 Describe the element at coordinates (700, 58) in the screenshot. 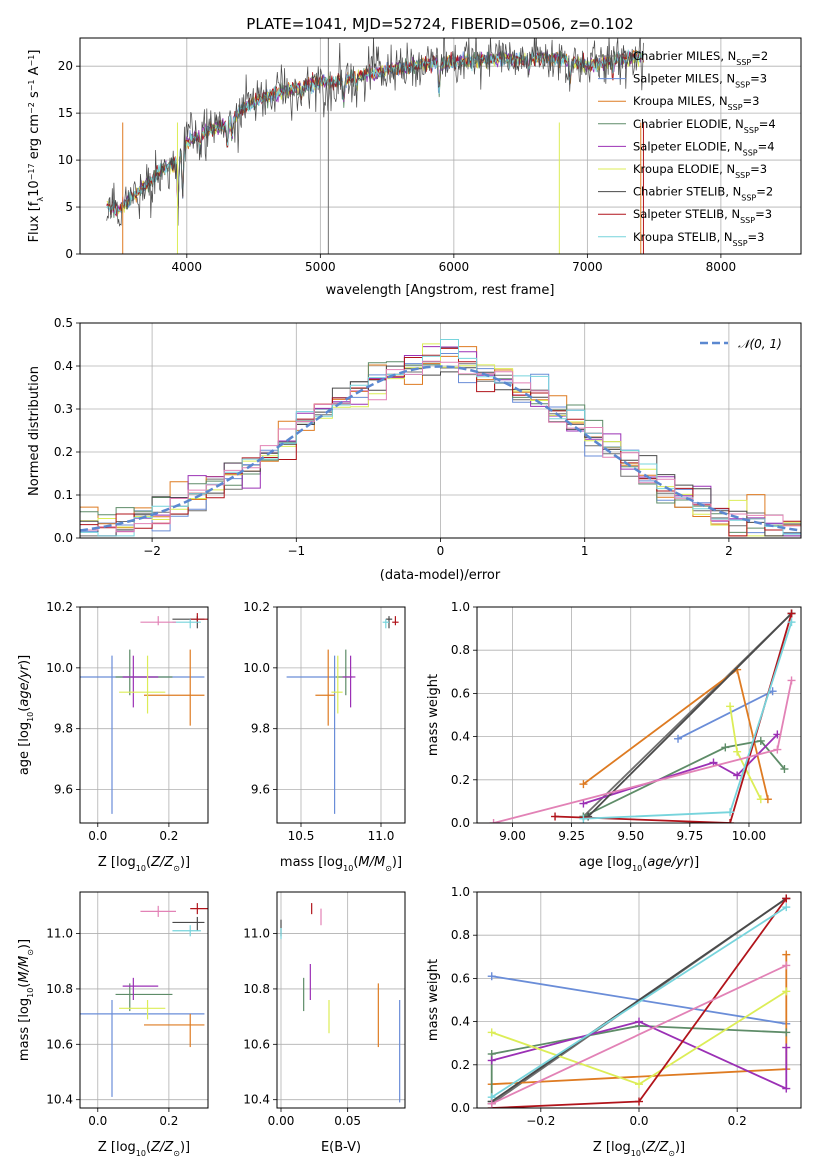

I see `legend-label: Chabrier MILES, NSSP=2` at that location.